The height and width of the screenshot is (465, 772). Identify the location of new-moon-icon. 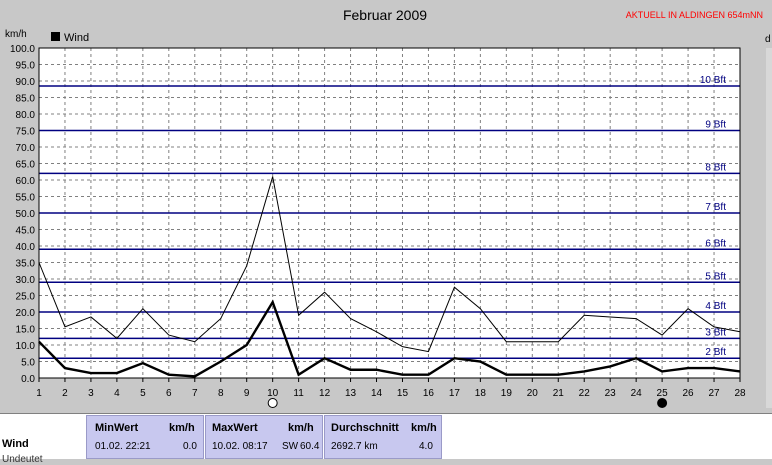
(662, 403).